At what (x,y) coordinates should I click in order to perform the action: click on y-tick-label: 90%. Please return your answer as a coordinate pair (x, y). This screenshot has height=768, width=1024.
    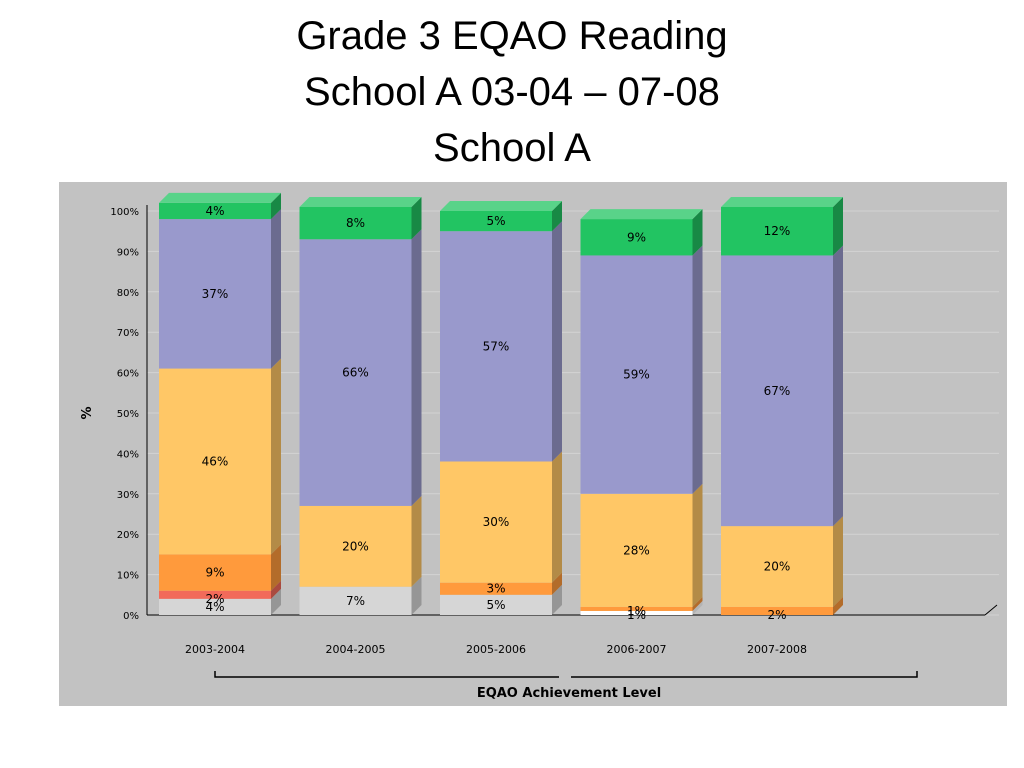
    Looking at the image, I should click on (128, 252).